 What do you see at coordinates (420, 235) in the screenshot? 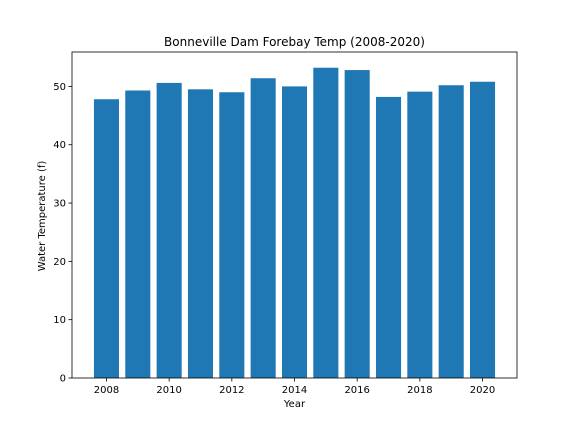
I see `bar-2018` at bounding box center [420, 235].